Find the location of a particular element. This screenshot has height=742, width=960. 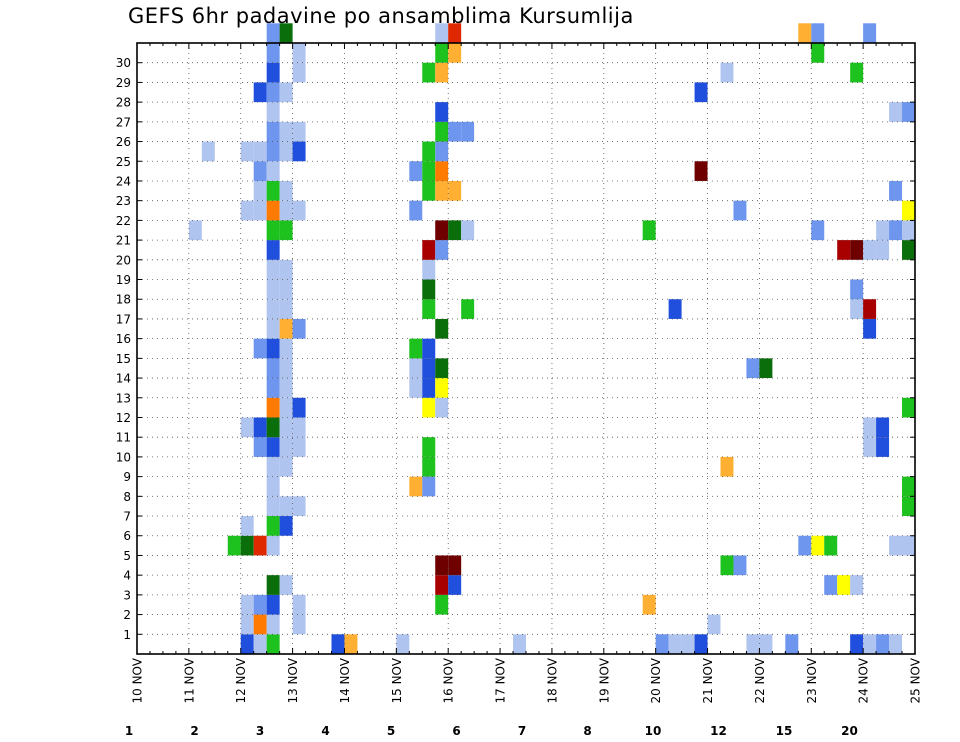

y-tick-label: 18 is located at coordinates (123, 300).